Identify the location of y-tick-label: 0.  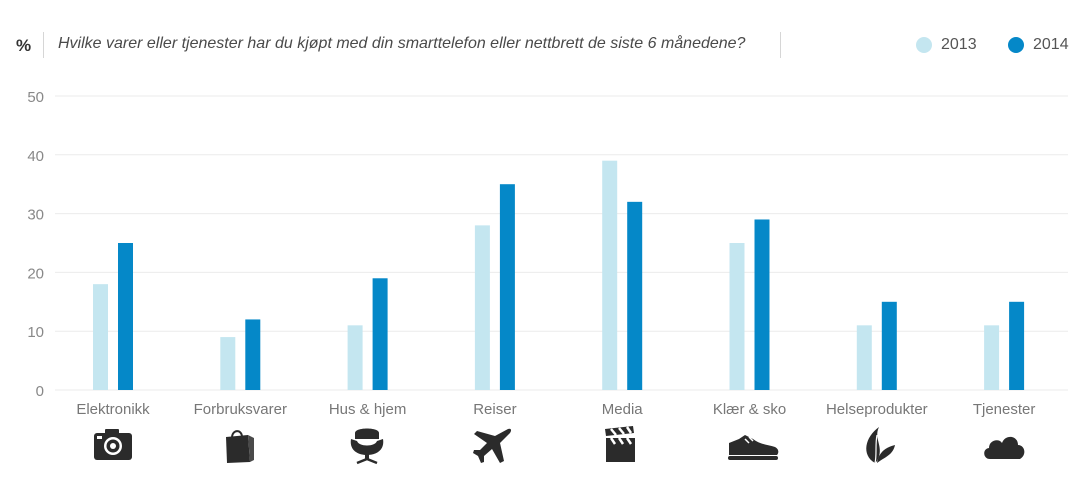
(40, 391).